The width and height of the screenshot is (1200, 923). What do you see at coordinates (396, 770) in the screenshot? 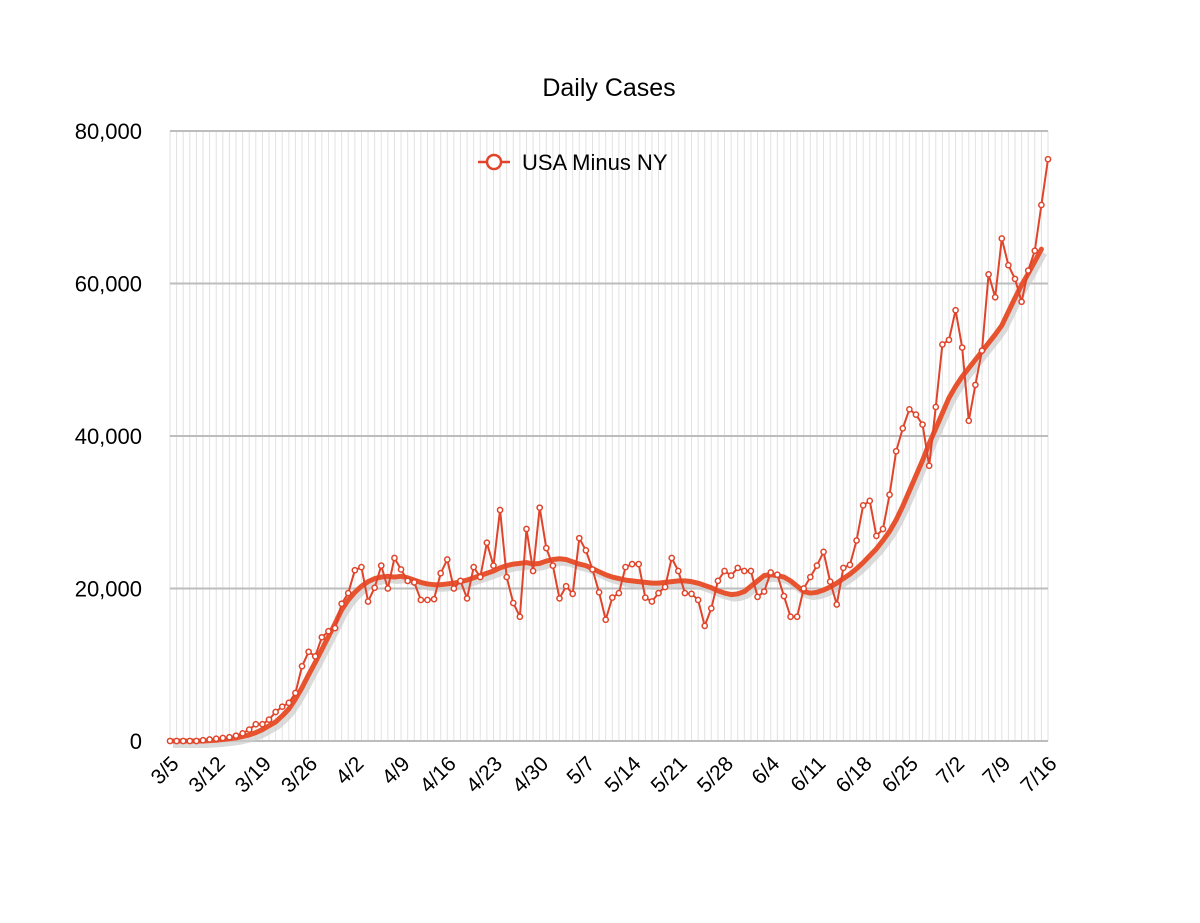
I see `x-tick-label: 4/9` at bounding box center [396, 770].